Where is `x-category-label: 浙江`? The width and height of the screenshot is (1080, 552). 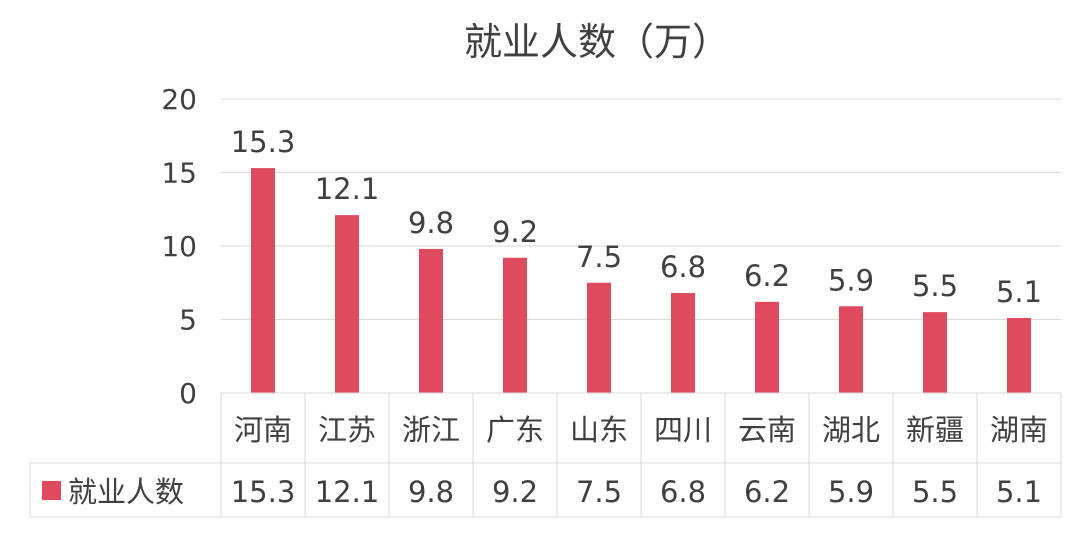
x-category-label: 浙江 is located at coordinates (431, 430).